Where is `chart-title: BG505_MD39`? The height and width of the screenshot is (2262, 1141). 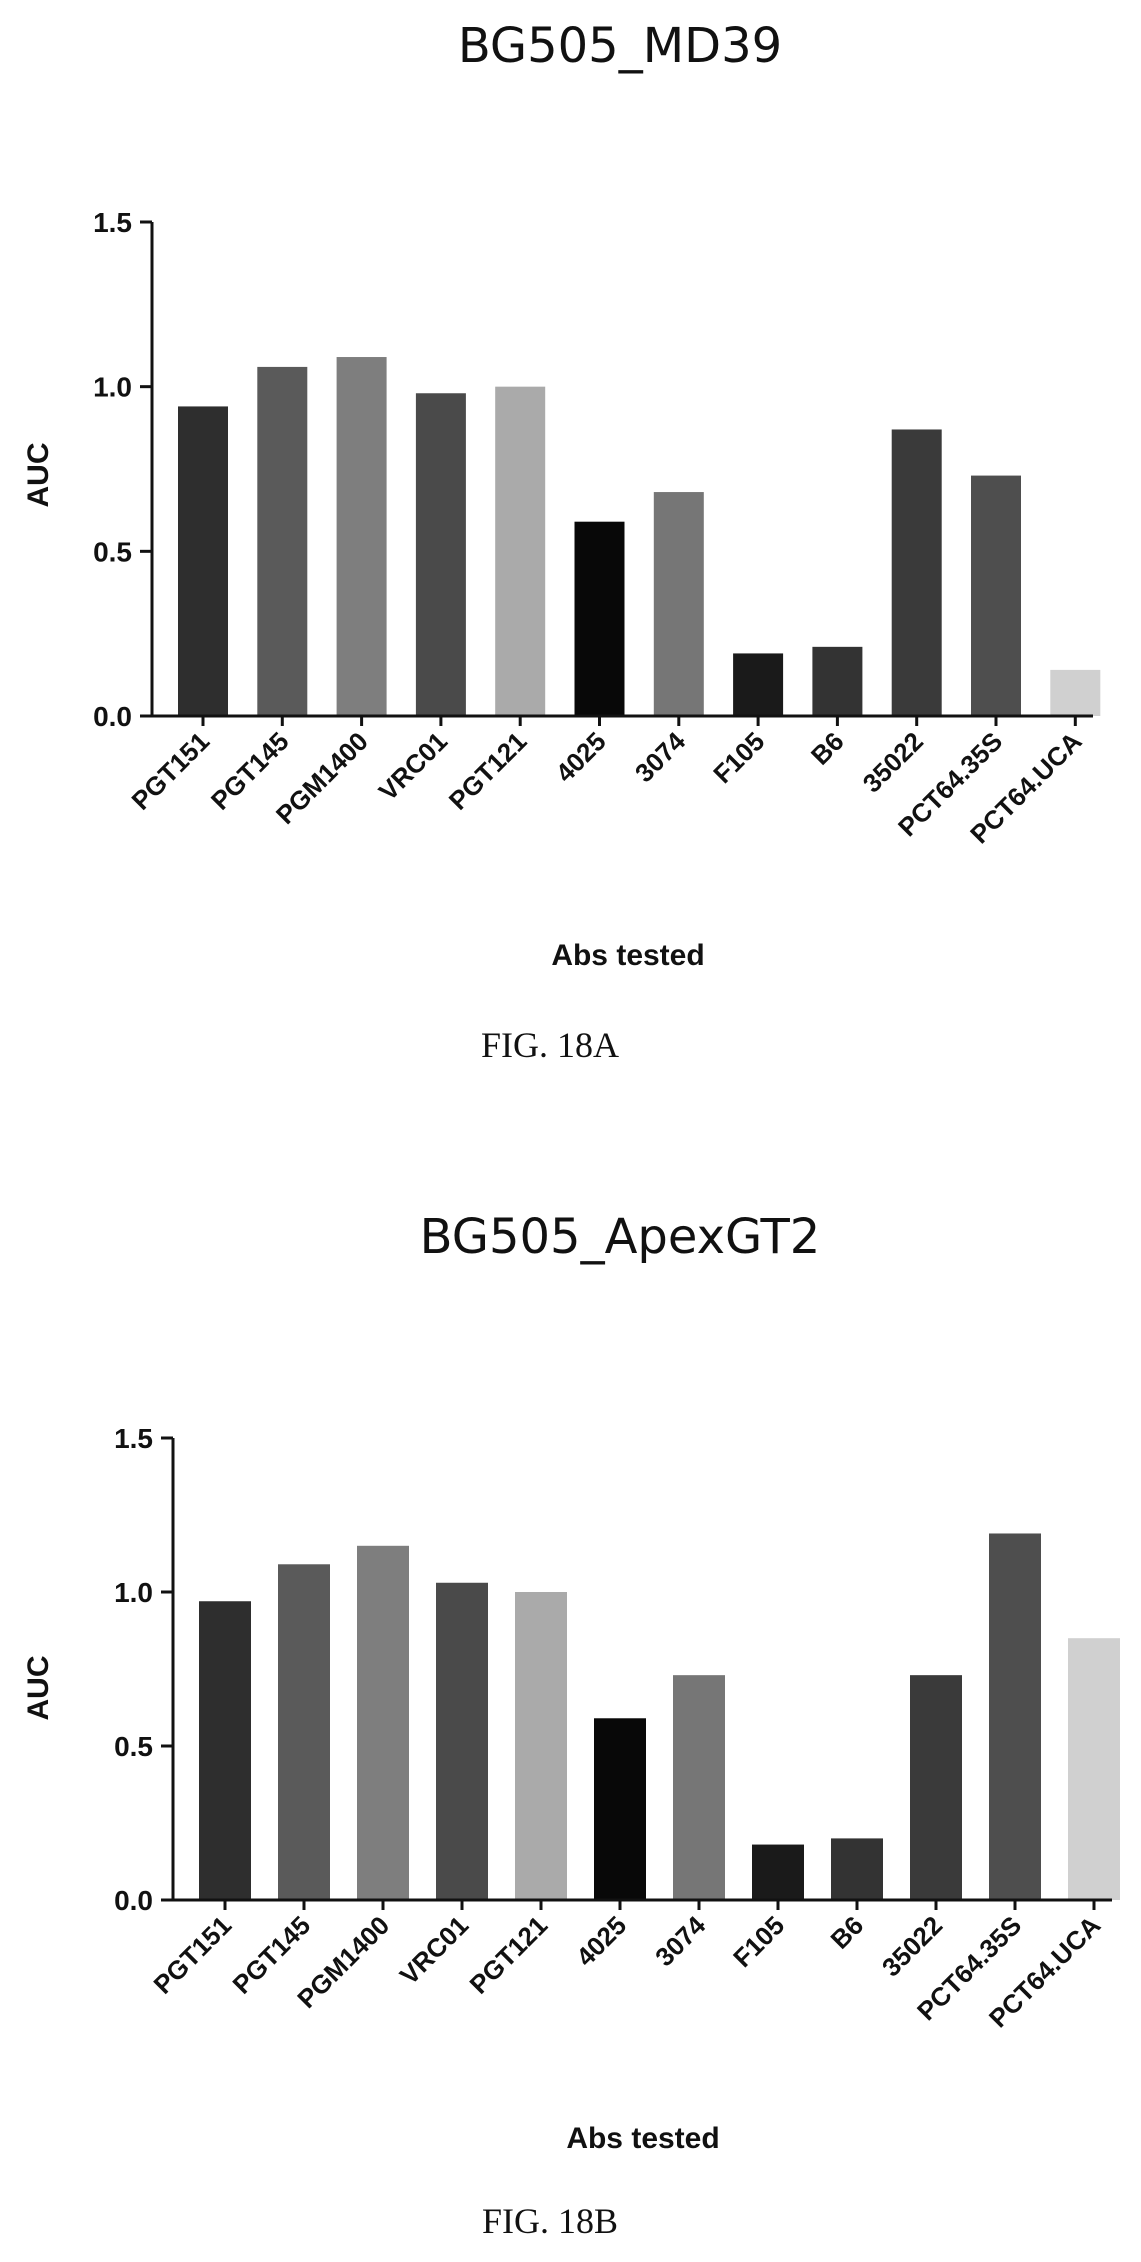
chart-title: BG505_MD39 is located at coordinates (620, 46).